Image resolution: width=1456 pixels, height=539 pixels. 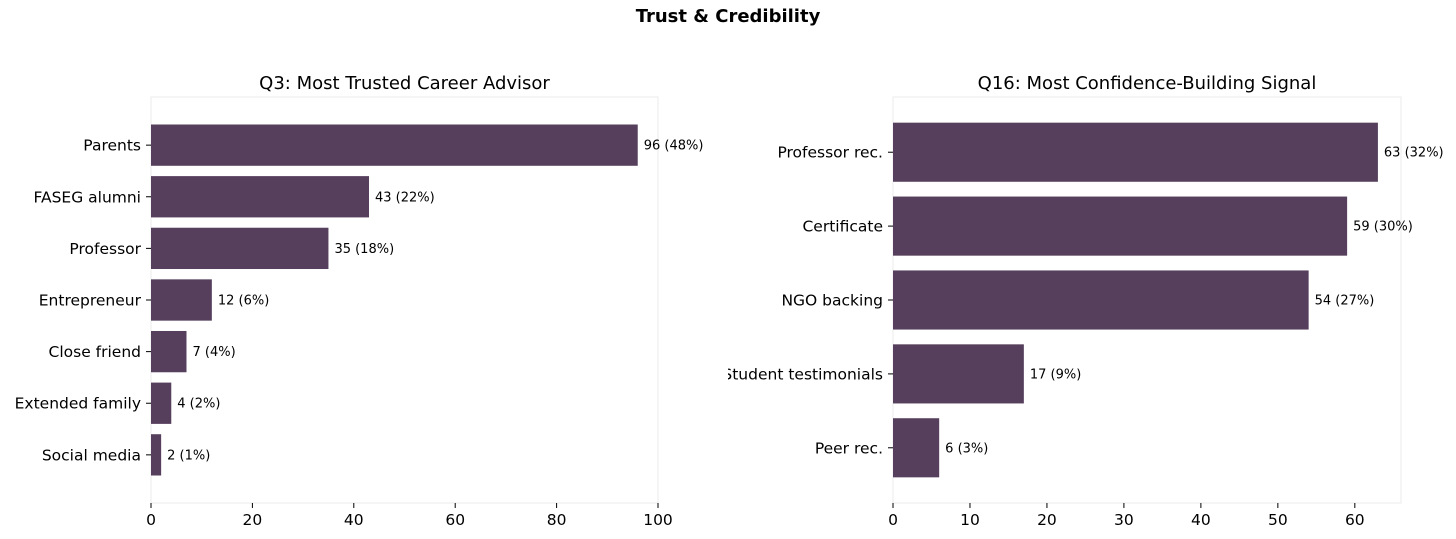 I want to click on y-tick-label-certificate: Certificate, so click(x=842, y=227).